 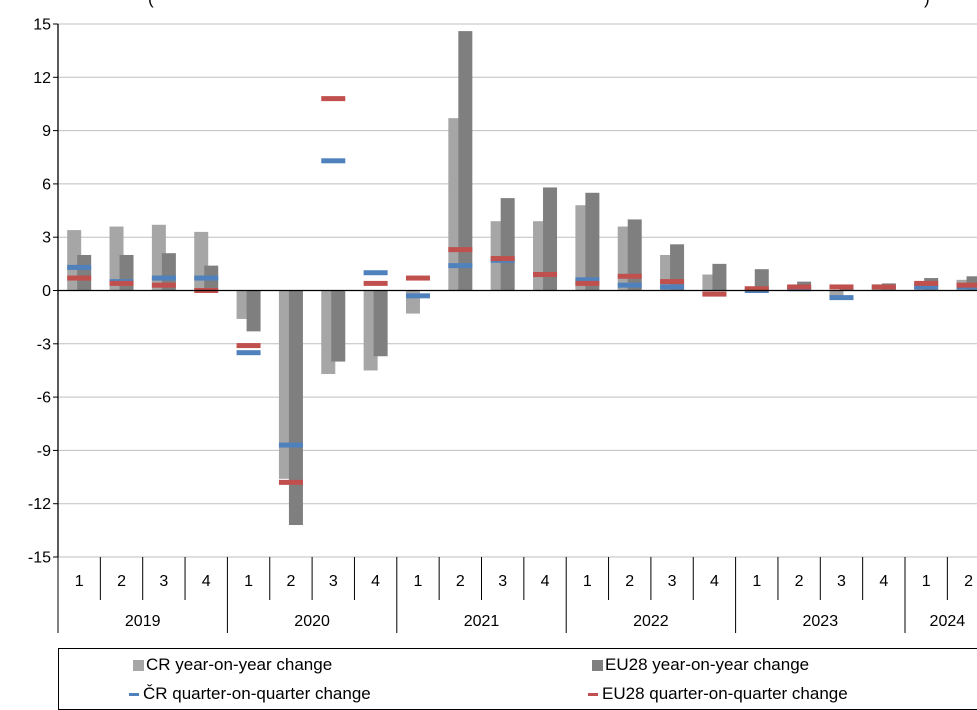 What do you see at coordinates (239, 664) in the screenshot?
I see `legend-label-cr-yoy: CR year-on-year change` at bounding box center [239, 664].